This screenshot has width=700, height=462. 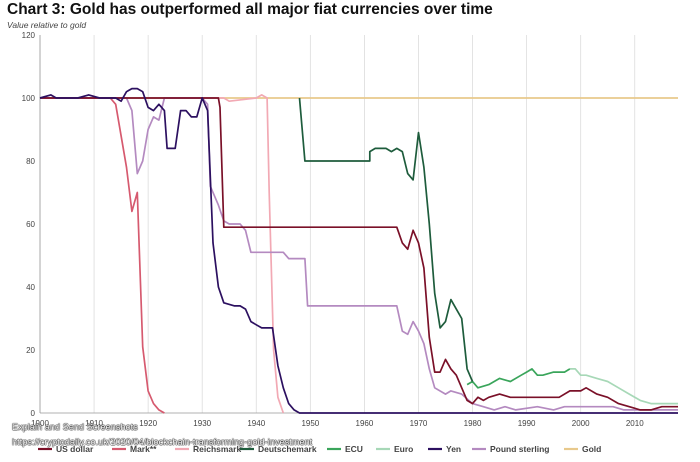 What do you see at coordinates (518, 378) in the screenshot?
I see `series-line-ecu` at bounding box center [518, 378].